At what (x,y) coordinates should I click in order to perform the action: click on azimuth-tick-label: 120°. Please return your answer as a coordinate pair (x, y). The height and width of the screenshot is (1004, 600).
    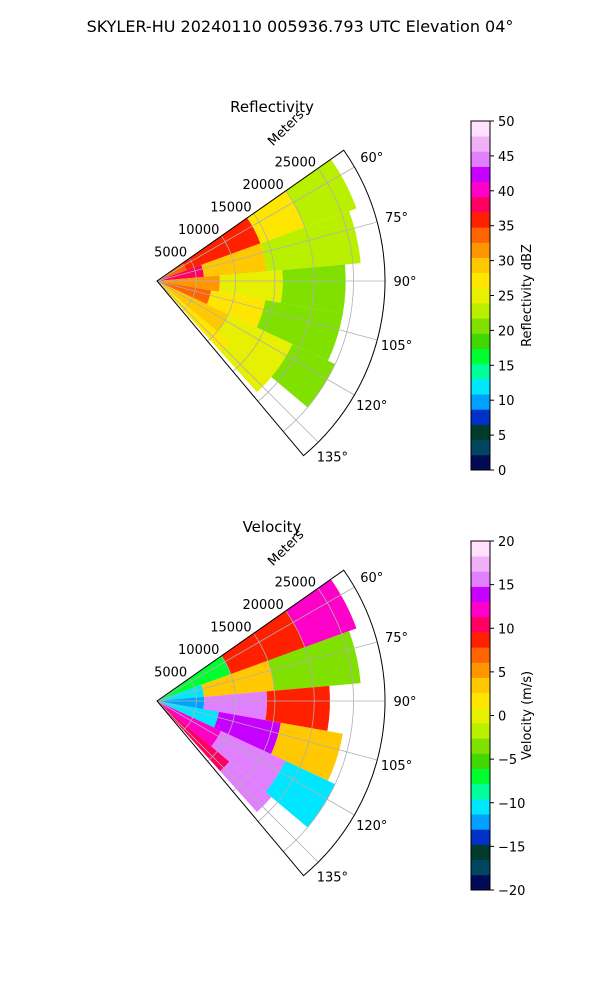
    Looking at the image, I should click on (371, 406).